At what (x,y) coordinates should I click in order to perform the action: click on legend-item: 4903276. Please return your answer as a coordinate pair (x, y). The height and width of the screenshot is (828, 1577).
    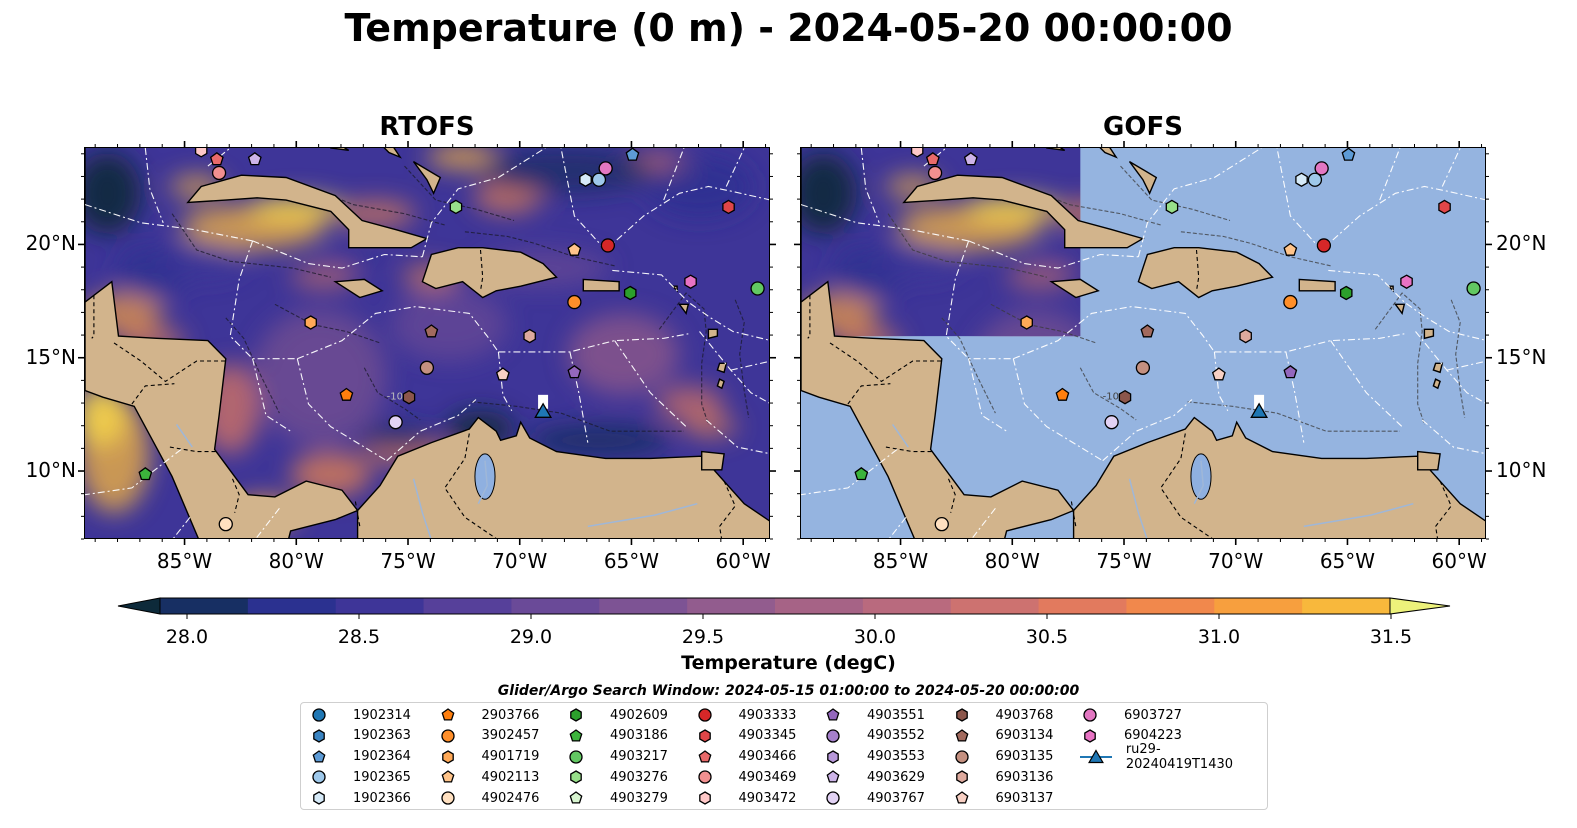
    Looking at the image, I should click on (617, 777).